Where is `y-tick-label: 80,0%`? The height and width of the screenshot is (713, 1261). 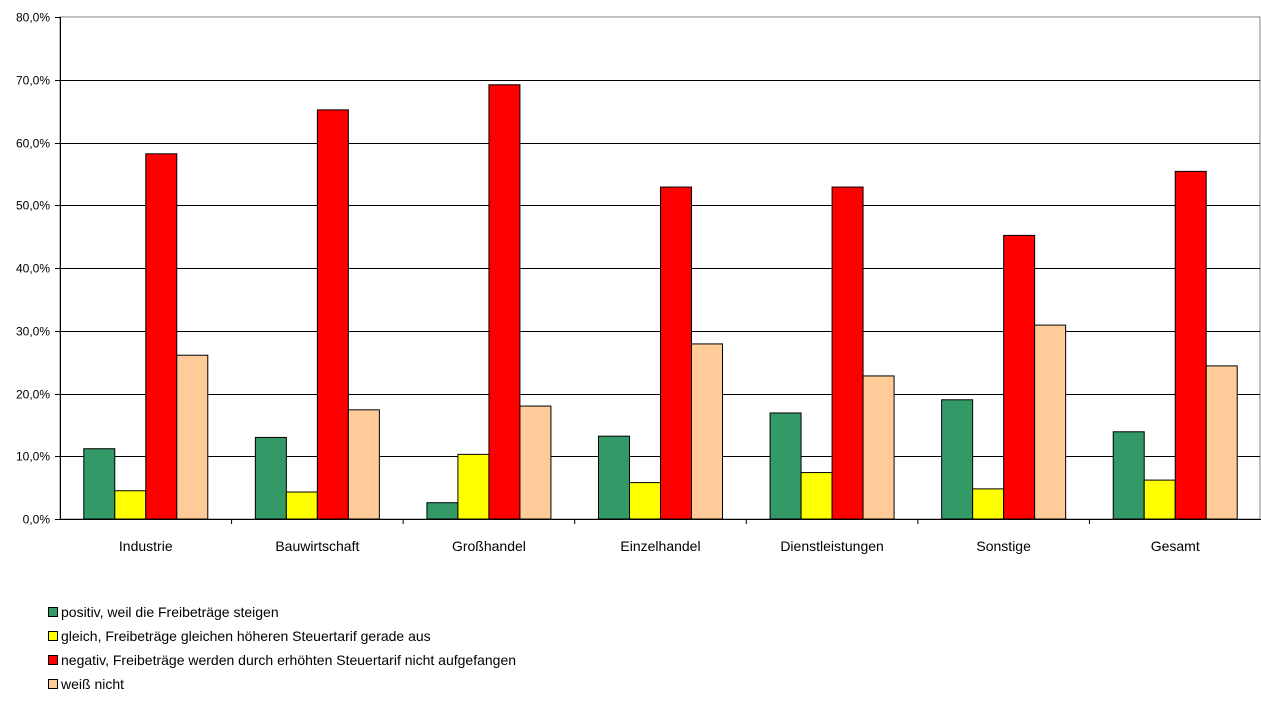 y-tick-label: 80,0% is located at coordinates (33, 18).